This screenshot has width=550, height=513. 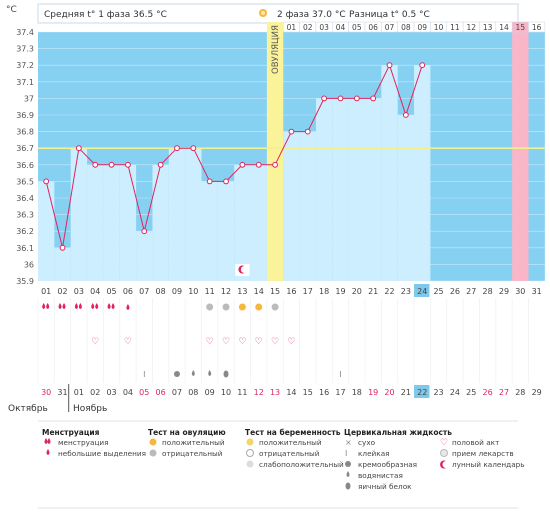 What do you see at coordinates (210, 307) in the screenshot?
I see `ovulation-negative-icon` at bounding box center [210, 307].